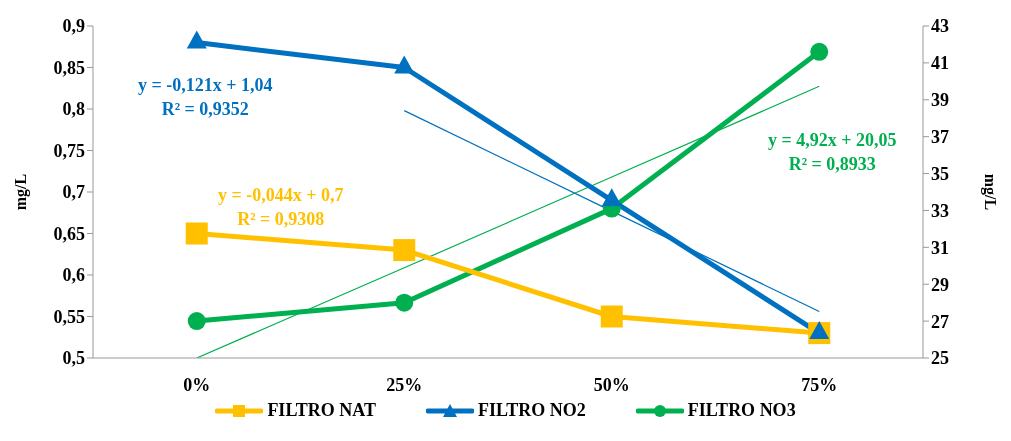  What do you see at coordinates (940, 247) in the screenshot?
I see `y2-tick-label: 31` at bounding box center [940, 247].